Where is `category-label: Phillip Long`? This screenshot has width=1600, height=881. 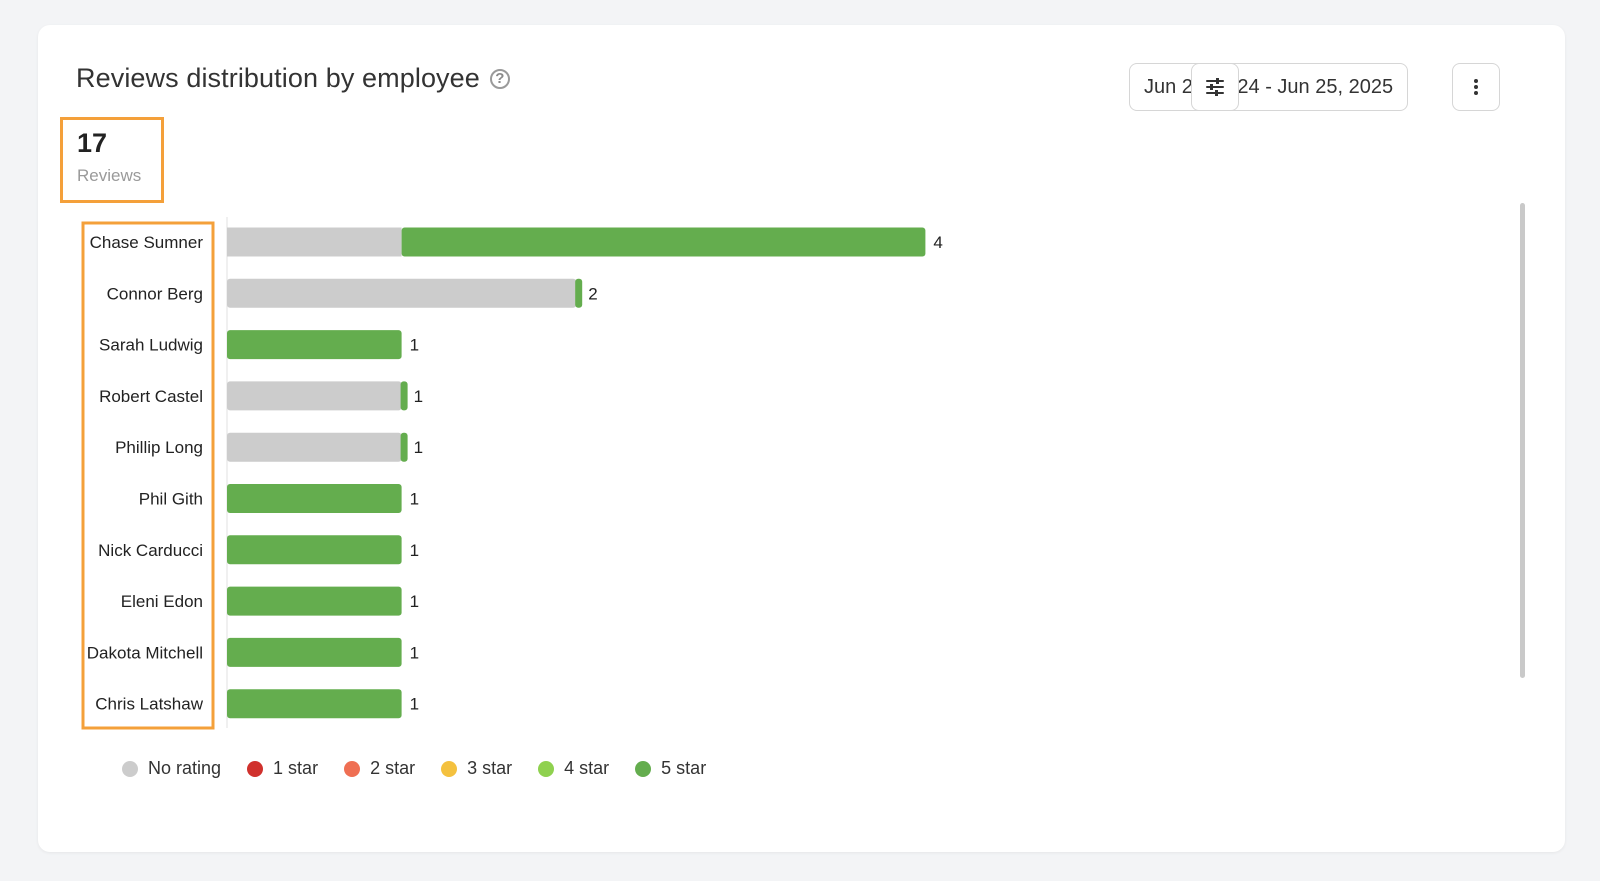
category-label: Phillip Long is located at coordinates (159, 447).